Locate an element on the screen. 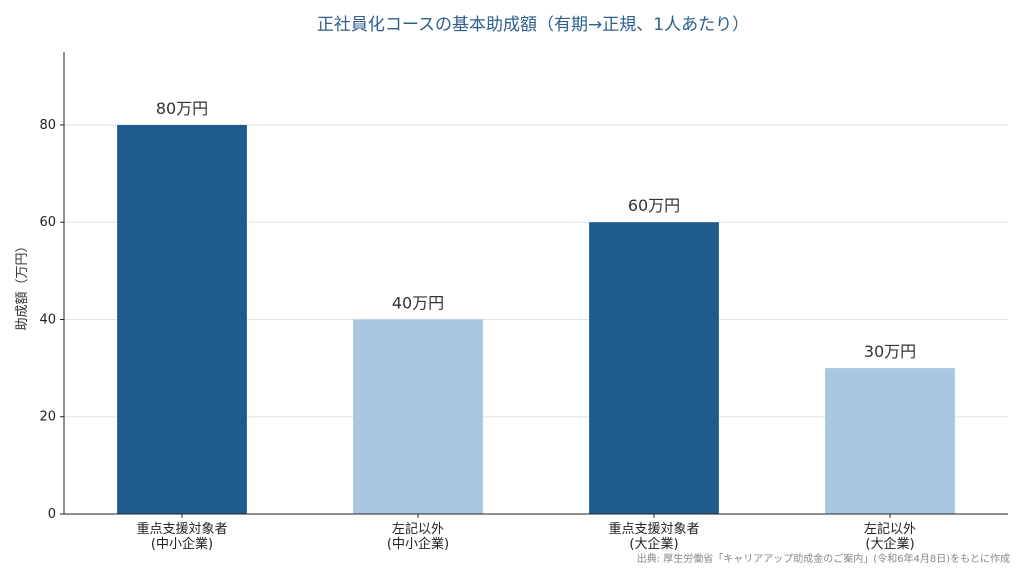  y-tick-label: 40 is located at coordinates (47, 319).